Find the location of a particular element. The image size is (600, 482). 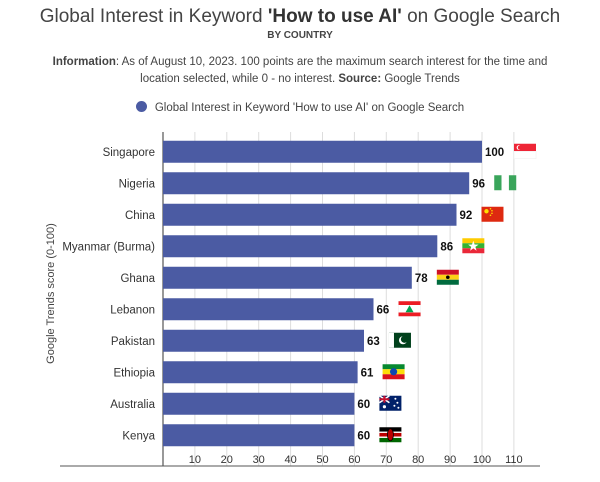

legend-marker is located at coordinates (141, 106).